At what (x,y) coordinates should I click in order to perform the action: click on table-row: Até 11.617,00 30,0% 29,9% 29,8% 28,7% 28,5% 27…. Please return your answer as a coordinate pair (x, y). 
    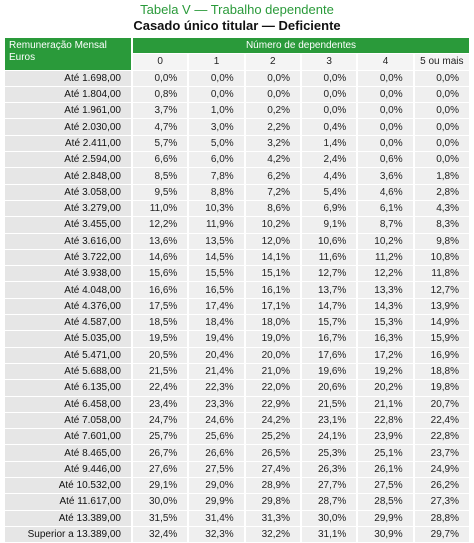
    Looking at the image, I should click on (237, 502).